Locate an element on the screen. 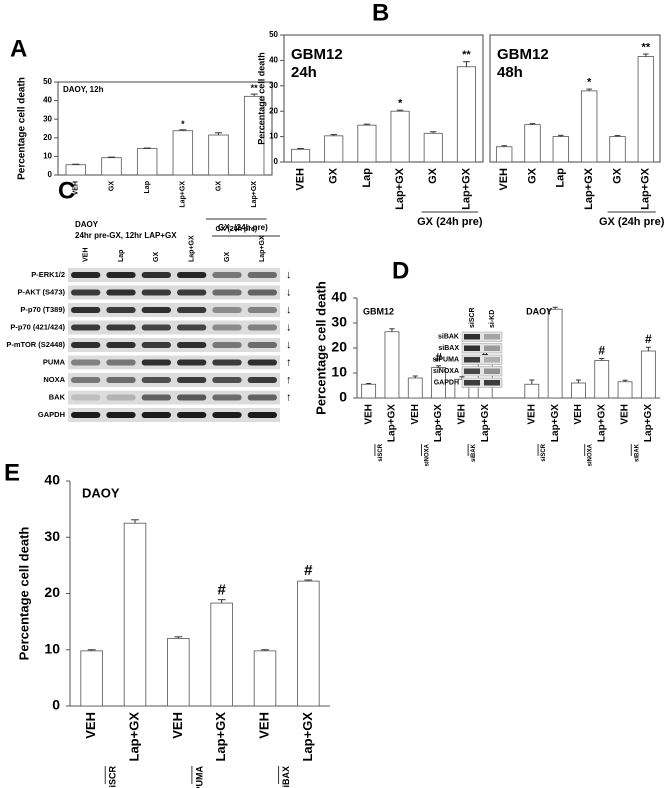 This screenshot has height=788, width=670. cell-line-label: DAOY is located at coordinates (539, 311).